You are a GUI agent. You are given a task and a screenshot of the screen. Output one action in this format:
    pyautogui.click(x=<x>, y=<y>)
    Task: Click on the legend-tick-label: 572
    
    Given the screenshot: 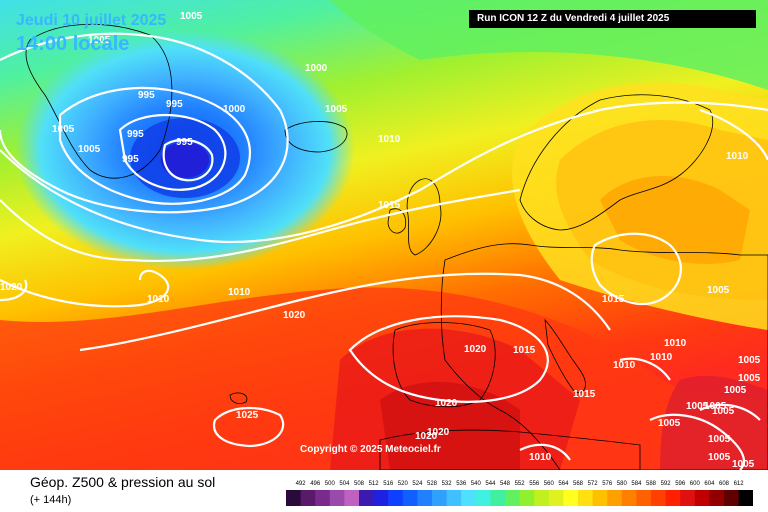 What is the action you would take?
    pyautogui.click(x=593, y=484)
    